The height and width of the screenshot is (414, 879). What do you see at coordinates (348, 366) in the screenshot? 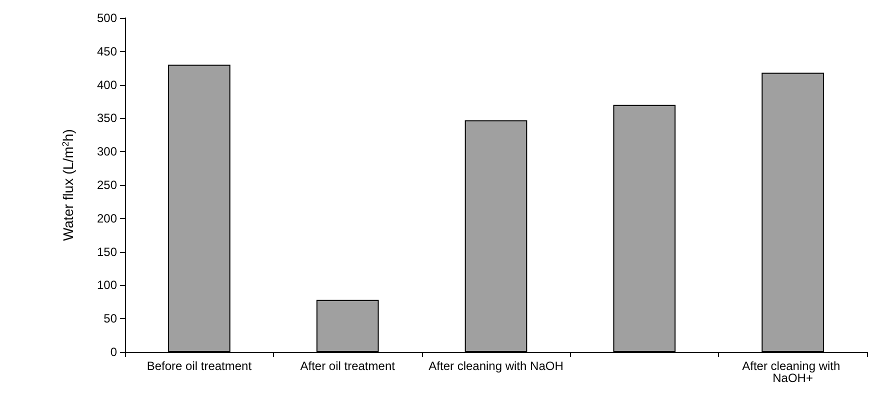
I see `x-tick-label: After oil treatment` at bounding box center [348, 366].